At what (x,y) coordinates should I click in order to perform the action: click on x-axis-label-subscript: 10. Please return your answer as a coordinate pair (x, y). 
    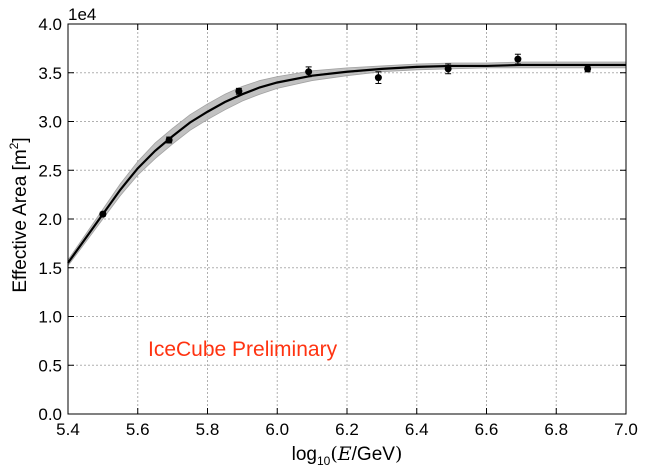
    Looking at the image, I should click on (324, 461).